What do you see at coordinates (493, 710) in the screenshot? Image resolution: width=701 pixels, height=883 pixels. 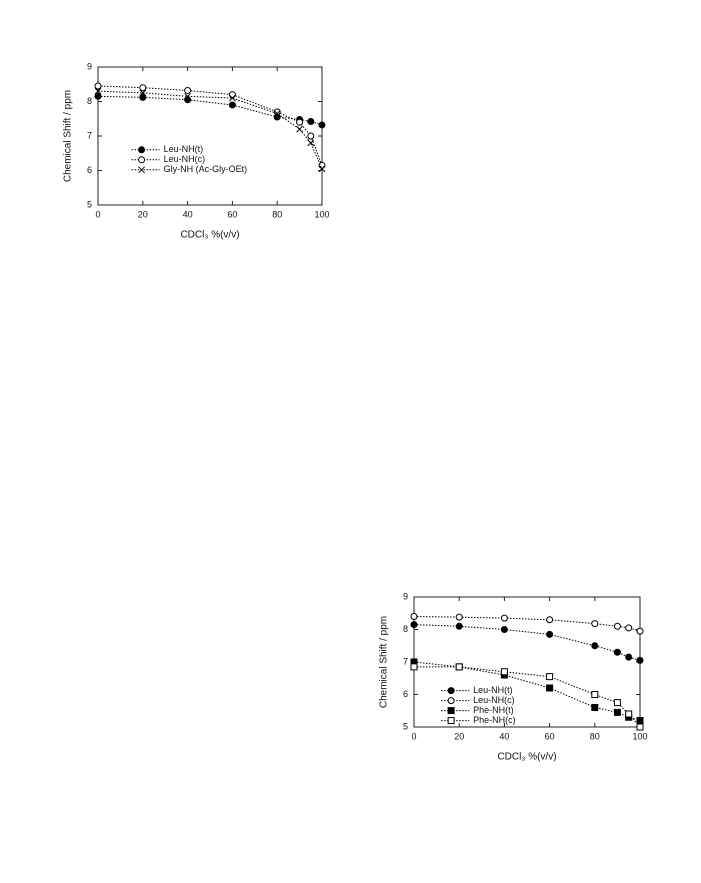 I see `legend-label: Phe-NH(t)` at bounding box center [493, 710].